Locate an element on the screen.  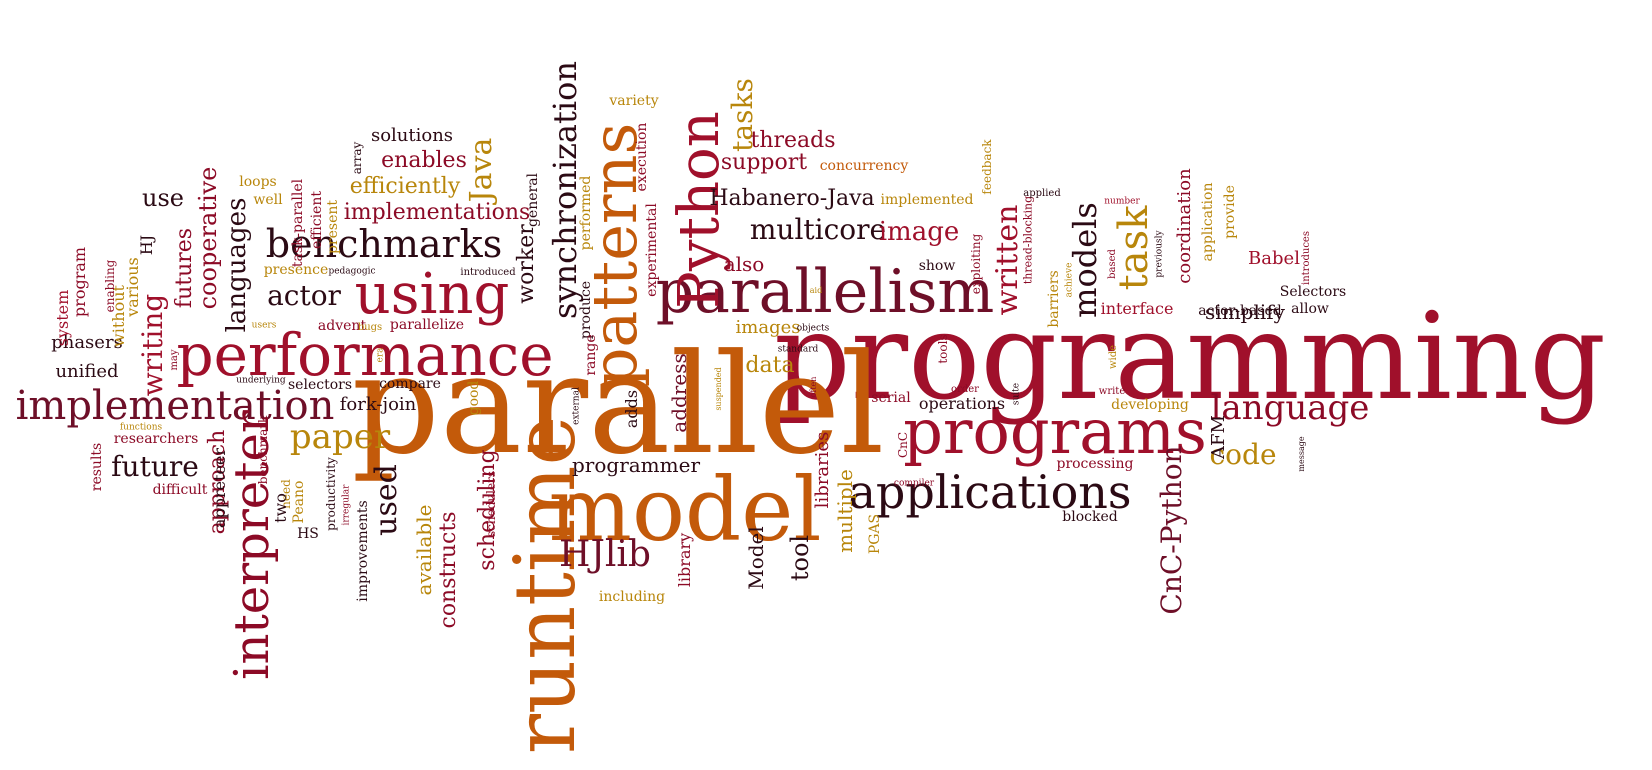
word: program is located at coordinates (79, 282).